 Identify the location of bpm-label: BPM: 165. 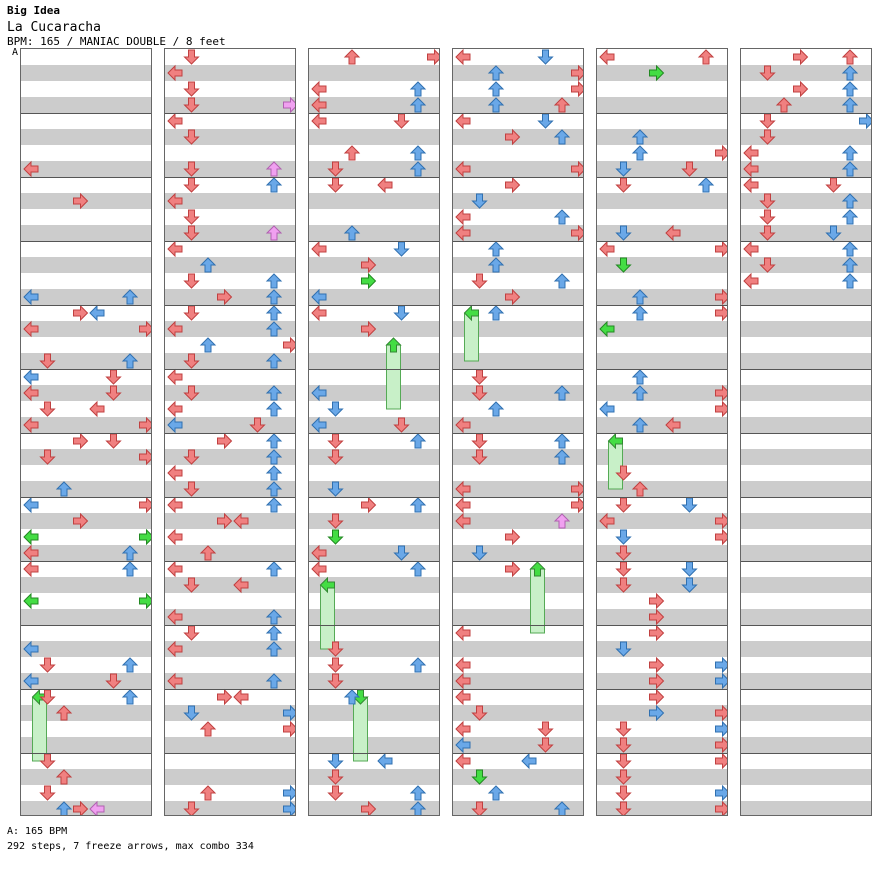
(33, 41).